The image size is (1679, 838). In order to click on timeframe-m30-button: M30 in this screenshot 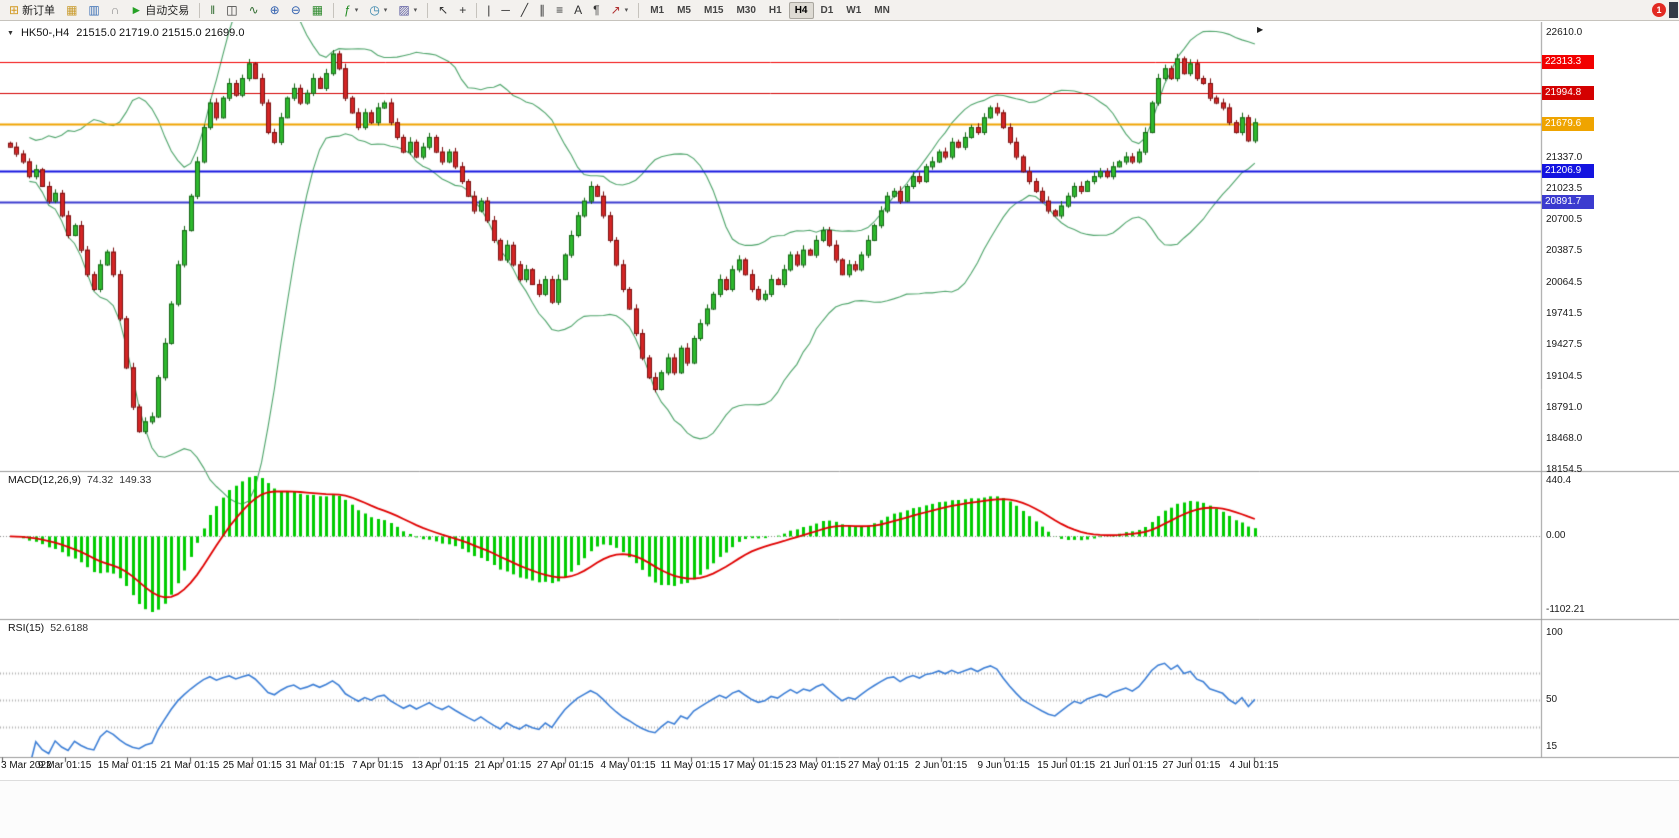, I will do `click(745, 10)`.